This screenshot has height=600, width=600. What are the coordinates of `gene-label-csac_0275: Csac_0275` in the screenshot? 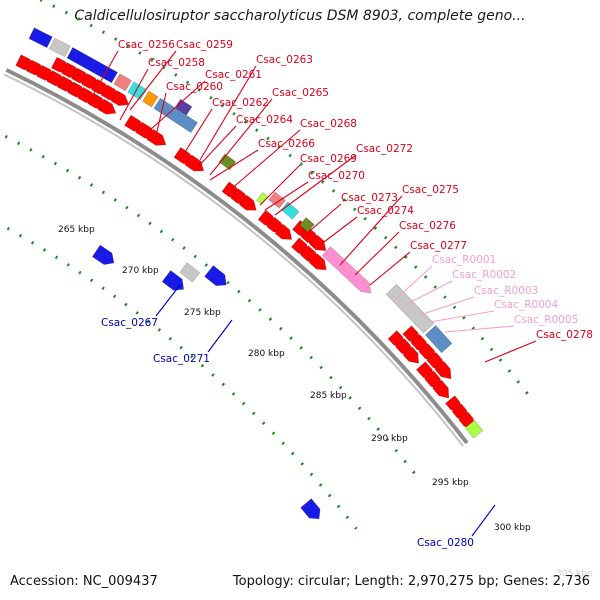 It's located at (430, 190).